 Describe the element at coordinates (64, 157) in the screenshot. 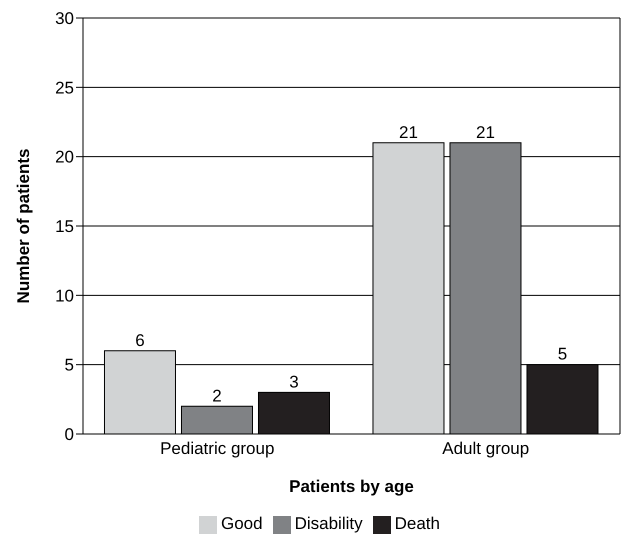

I see `y-tick-label: 20` at that location.